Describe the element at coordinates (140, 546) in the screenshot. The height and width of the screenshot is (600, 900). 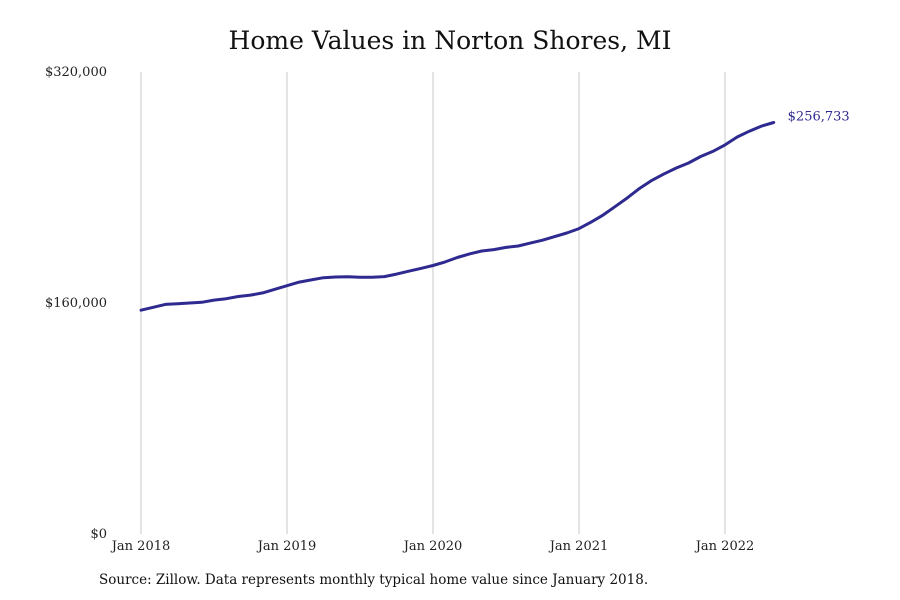
I see `x-tick-label: Jan 2018` at that location.